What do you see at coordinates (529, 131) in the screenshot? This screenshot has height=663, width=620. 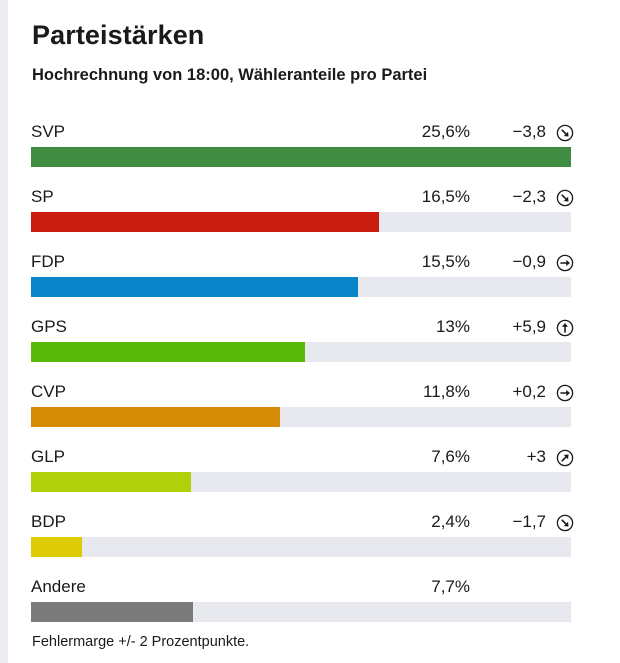 I see `change-label: −3,8` at bounding box center [529, 131].